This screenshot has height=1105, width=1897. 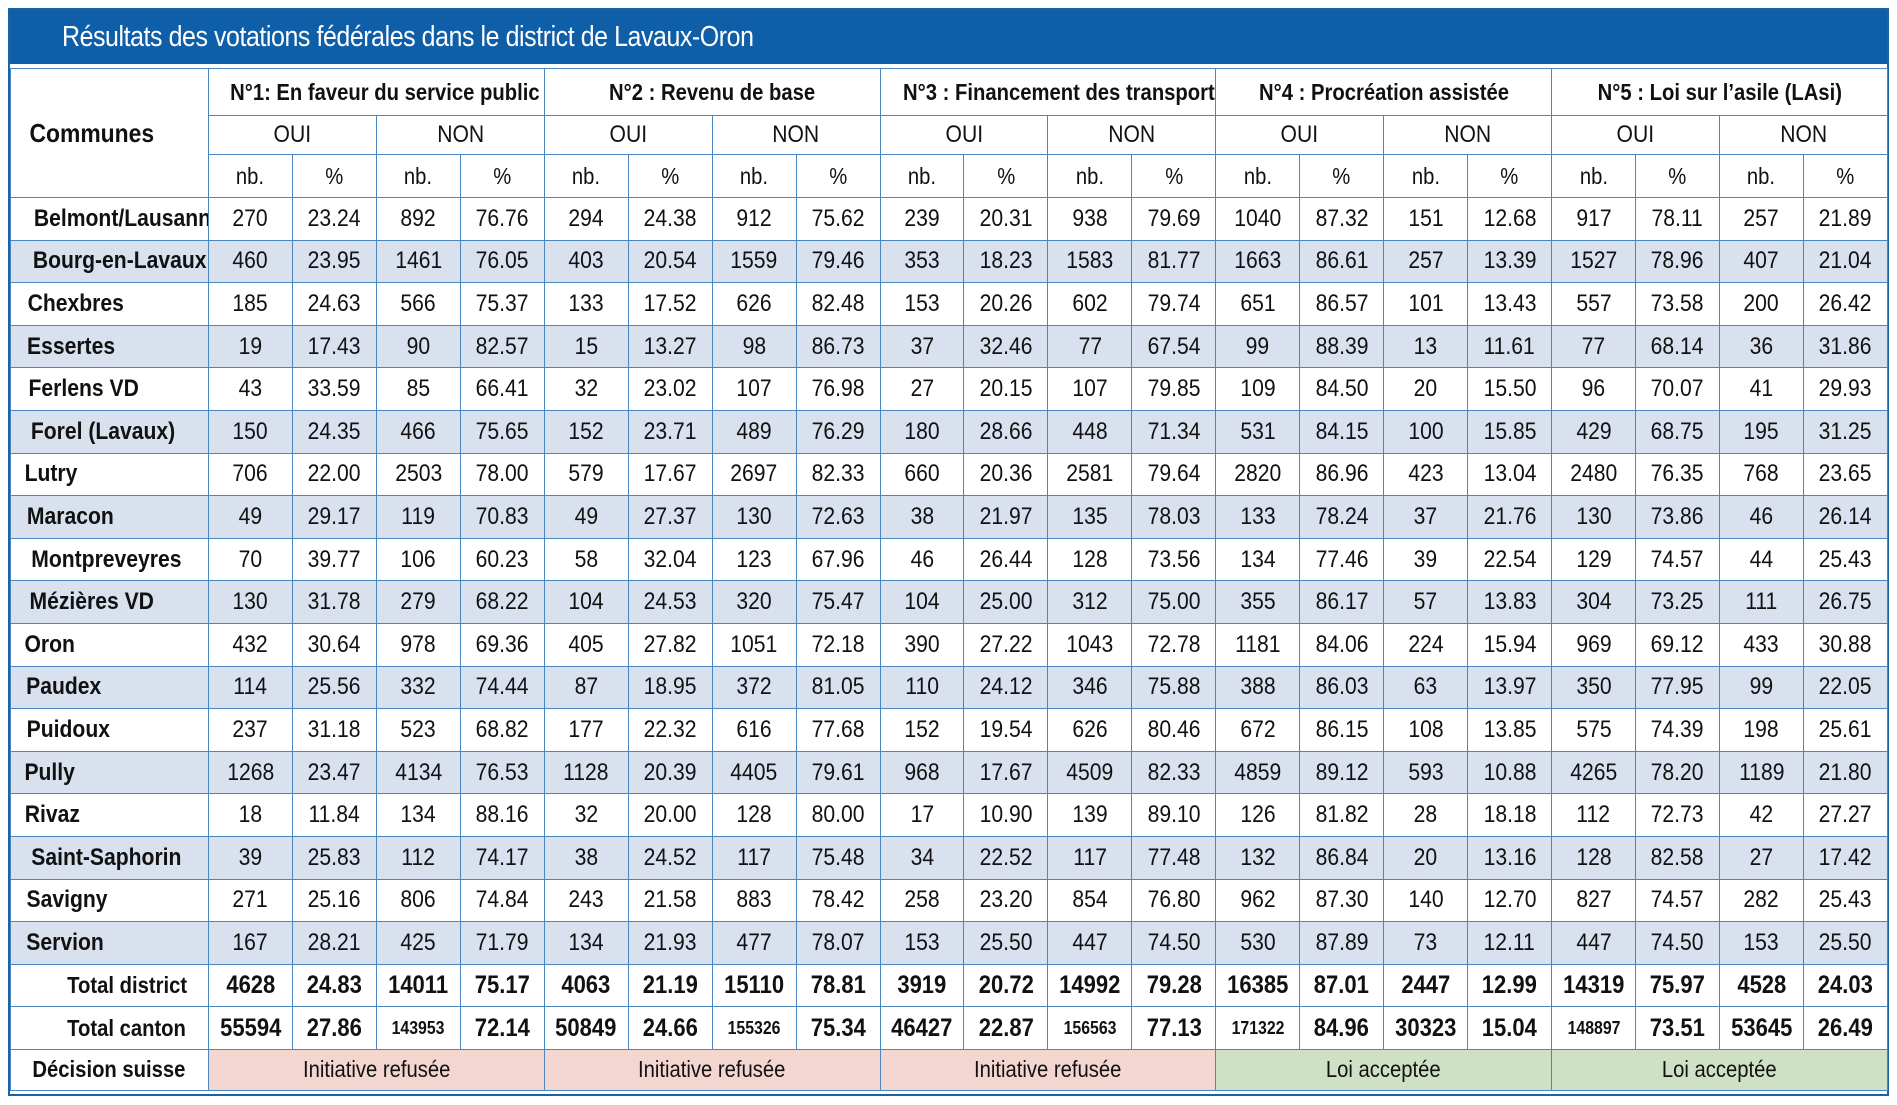 What do you see at coordinates (1342, 346) in the screenshot?
I see `table-cell: 88.39` at bounding box center [1342, 346].